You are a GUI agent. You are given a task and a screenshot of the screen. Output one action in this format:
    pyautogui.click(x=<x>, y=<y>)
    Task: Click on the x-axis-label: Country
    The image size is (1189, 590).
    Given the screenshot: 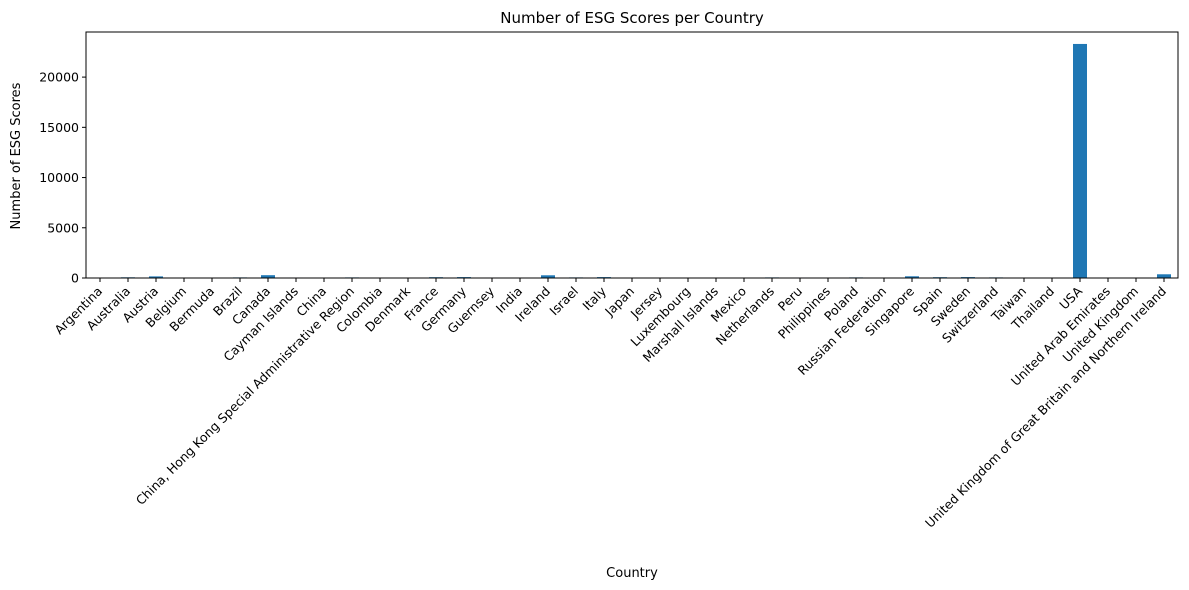 What is the action you would take?
    pyautogui.click(x=632, y=573)
    